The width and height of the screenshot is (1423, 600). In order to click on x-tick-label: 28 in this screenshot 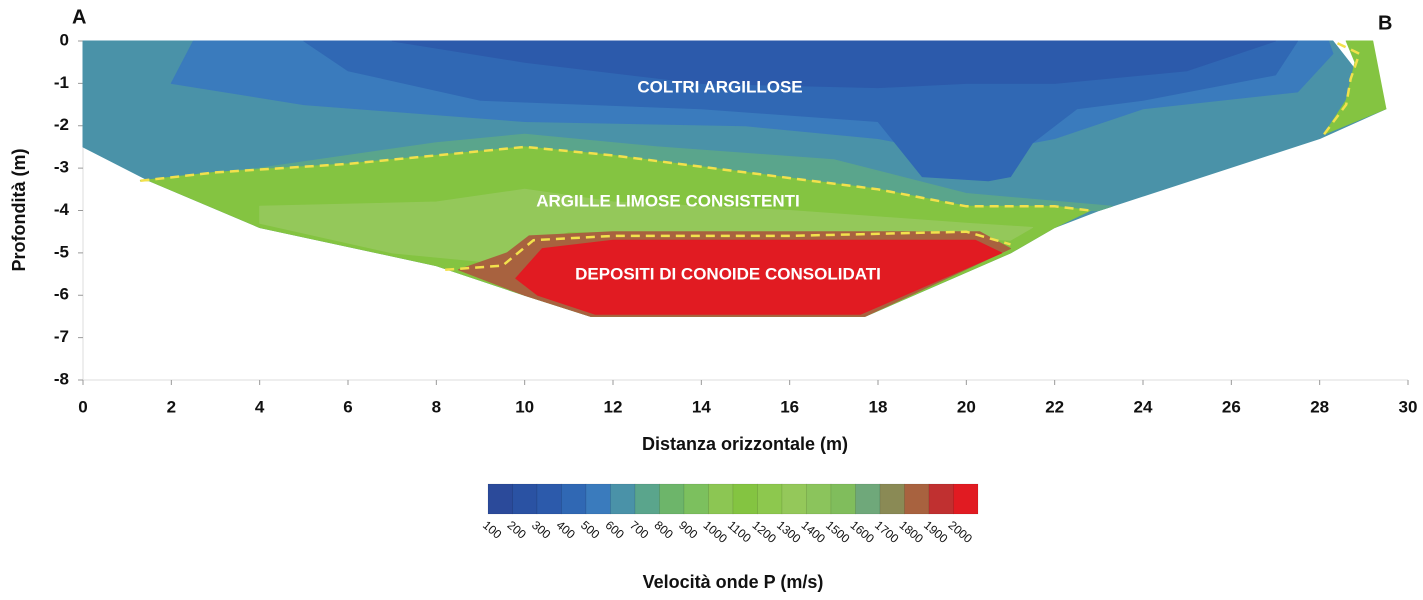, I will do `click(1319, 406)`.